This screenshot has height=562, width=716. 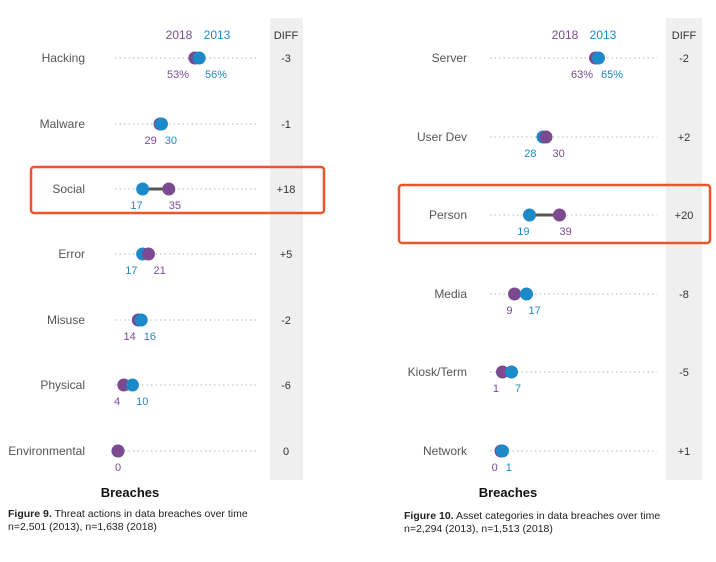 I want to click on fig9-diff-value: -6, so click(x=286, y=386).